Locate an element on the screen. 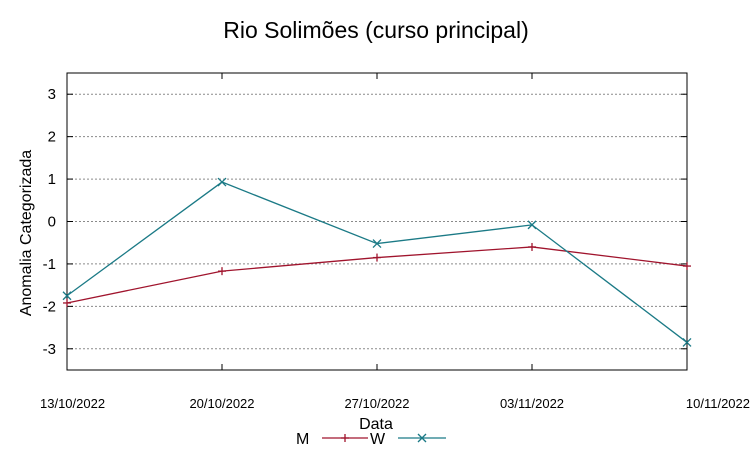 This screenshot has height=459, width=753. y-axis-label: Anomalia Categorizada is located at coordinates (26, 233).